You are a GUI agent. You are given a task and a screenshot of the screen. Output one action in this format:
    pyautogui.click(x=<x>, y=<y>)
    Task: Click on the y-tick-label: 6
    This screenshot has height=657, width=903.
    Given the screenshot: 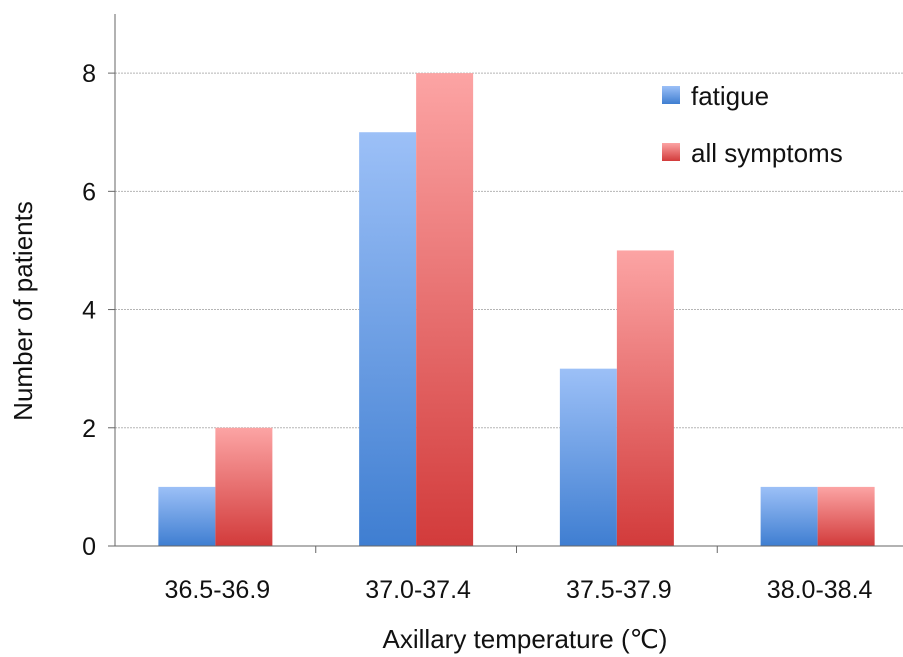 What is the action you would take?
    pyautogui.click(x=89, y=192)
    